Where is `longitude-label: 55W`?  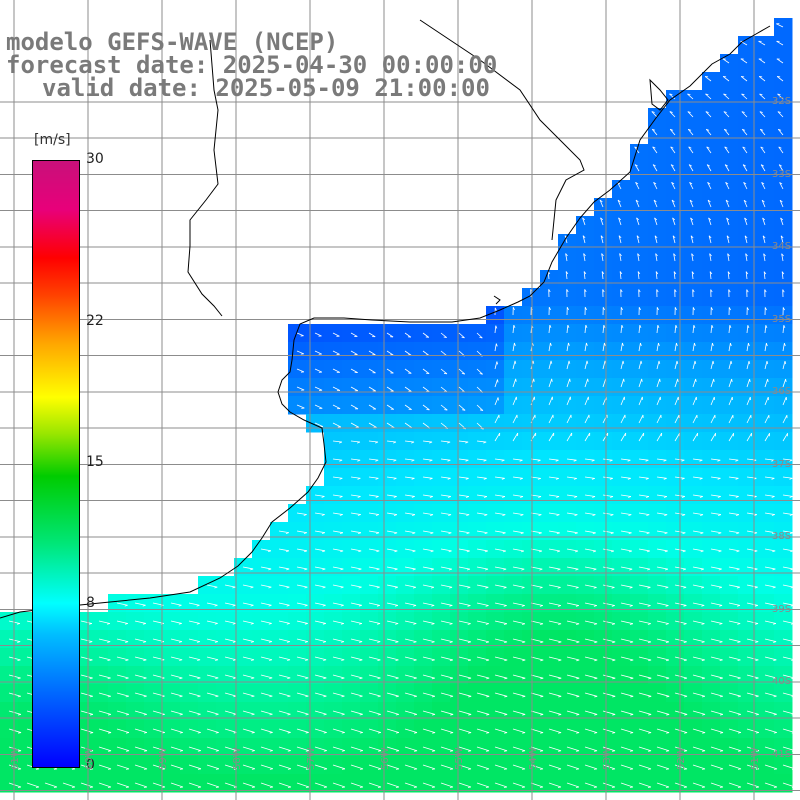 longitude-label: 55W is located at coordinates (459, 758).